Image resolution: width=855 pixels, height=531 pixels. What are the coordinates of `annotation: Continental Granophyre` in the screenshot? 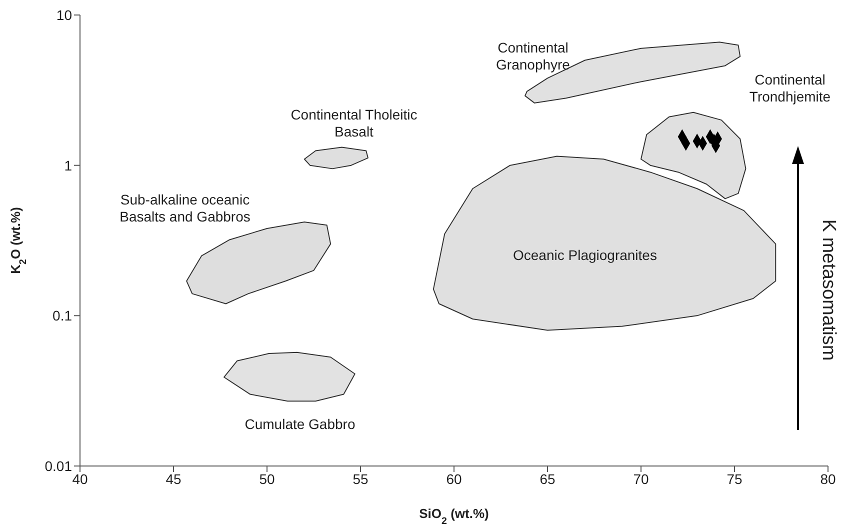 It's located at (533, 56).